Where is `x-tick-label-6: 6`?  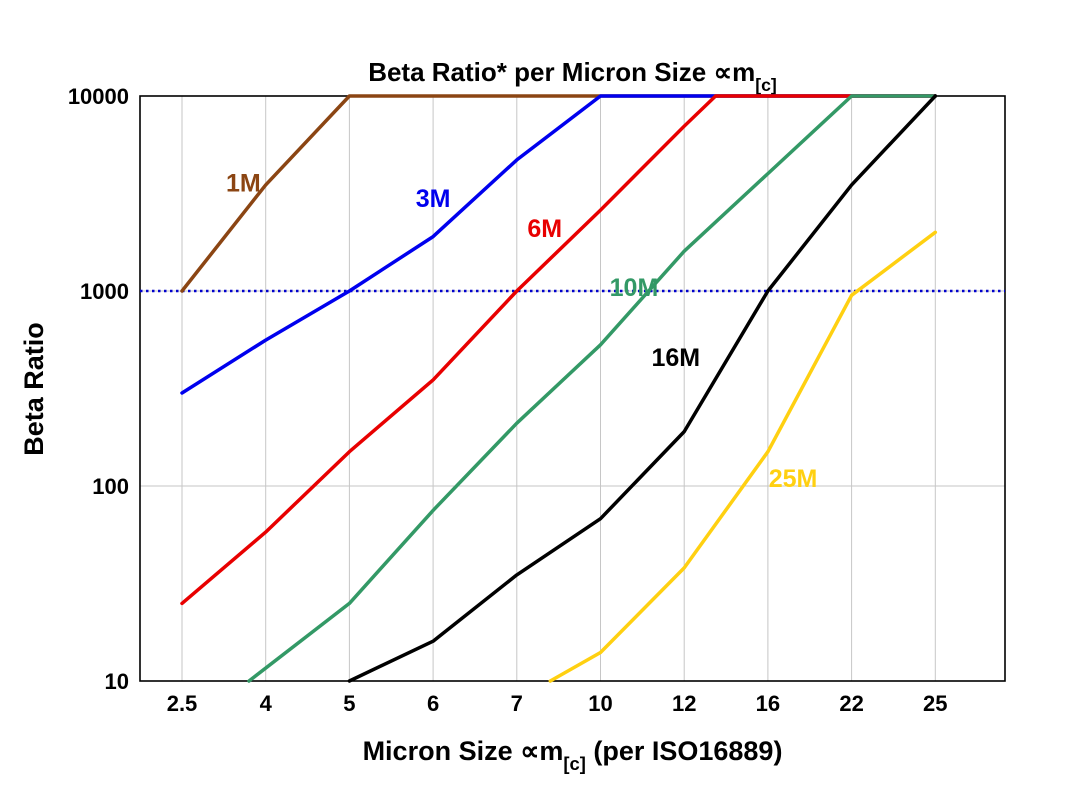
x-tick-label-6: 6 is located at coordinates (433, 703).